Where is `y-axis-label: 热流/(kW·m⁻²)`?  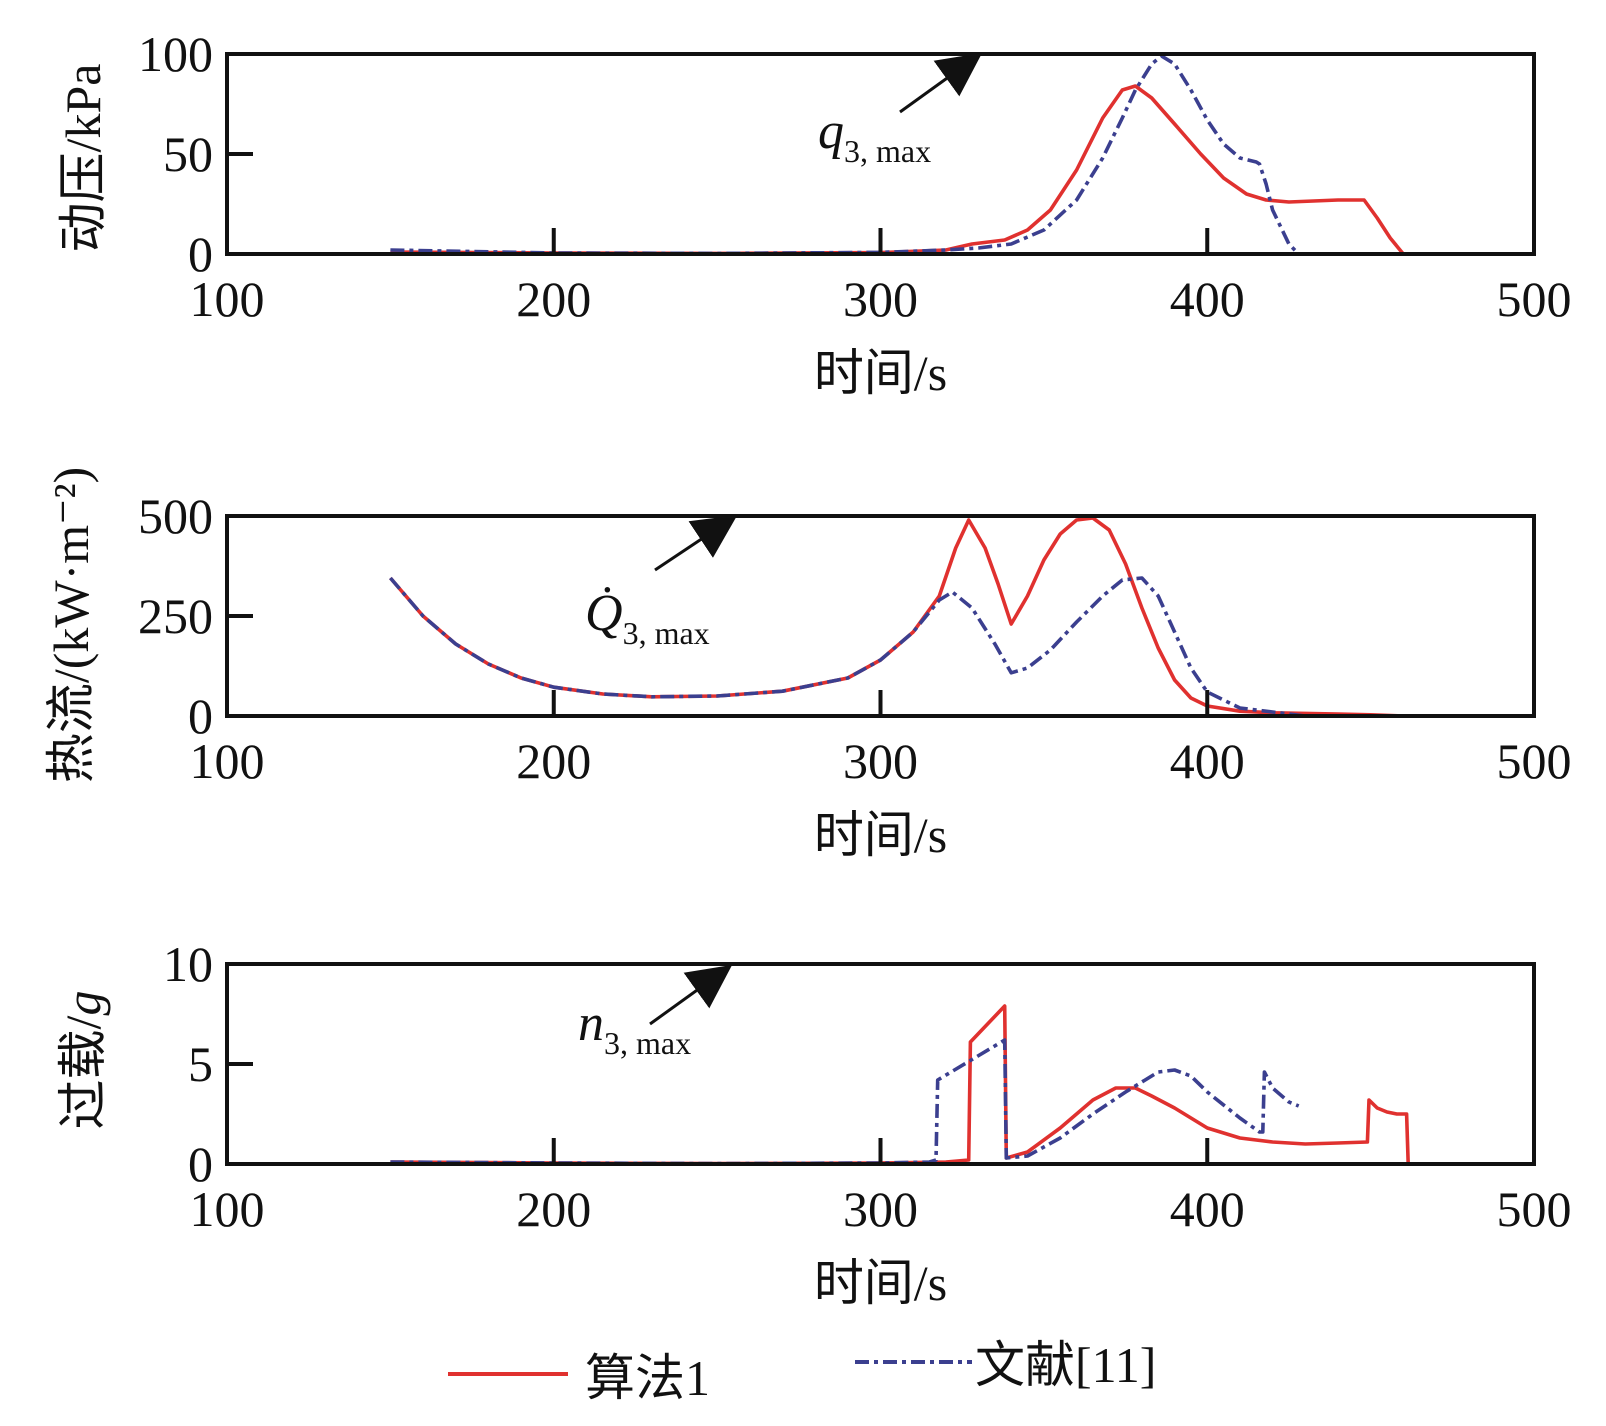
y-axis-label: 热流/(kW·m⁻²) is located at coordinates (71, 625).